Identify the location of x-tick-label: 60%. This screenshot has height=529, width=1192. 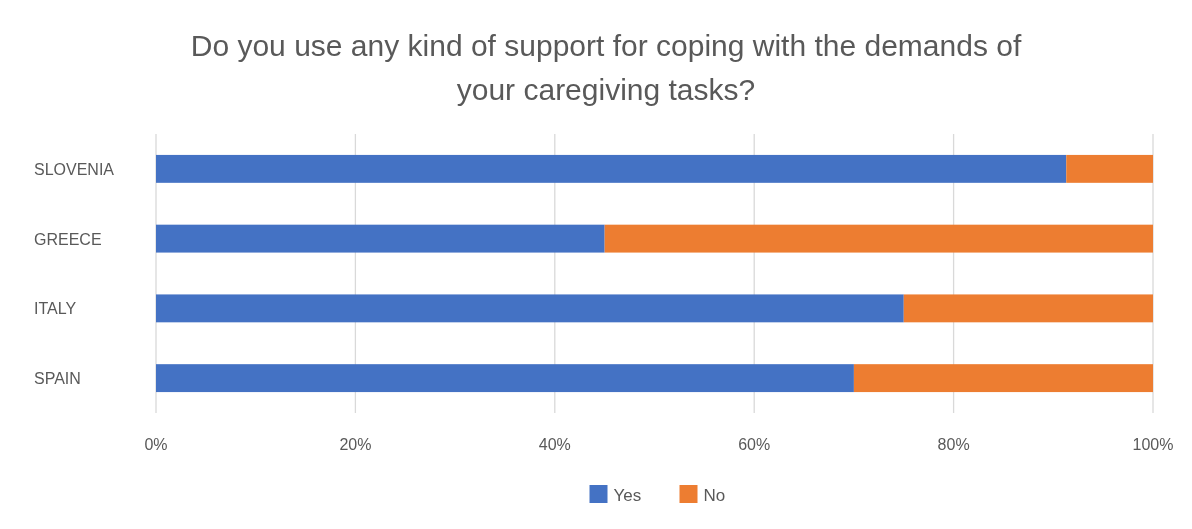
(754, 444).